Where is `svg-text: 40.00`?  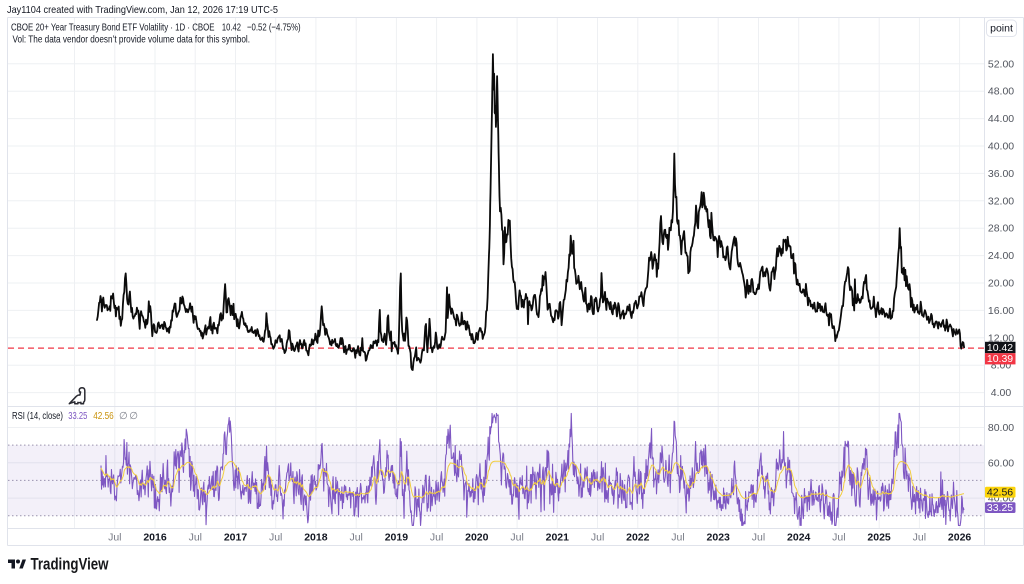 svg-text: 40.00 is located at coordinates (1001, 147).